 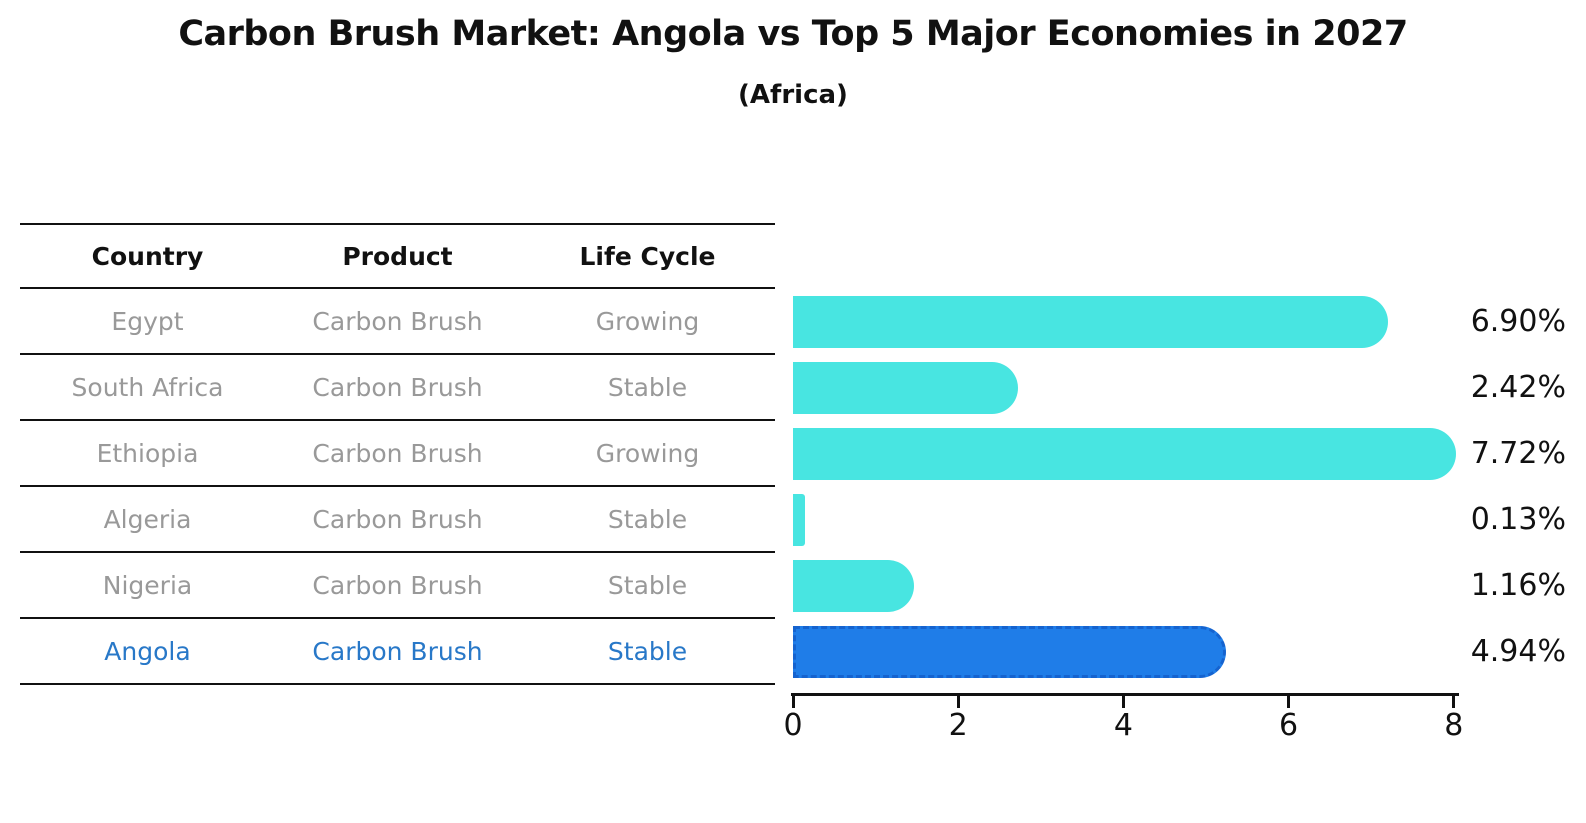 I want to click on table-cell-country: South Africa, so click(x=147, y=387).